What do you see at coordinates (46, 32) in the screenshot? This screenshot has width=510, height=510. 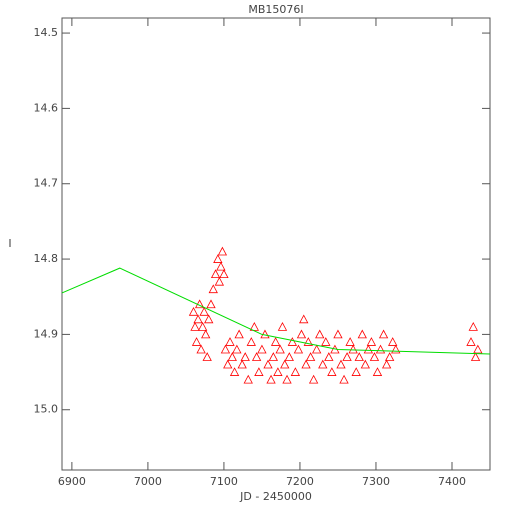 I see `y-tick-label: 14.5` at bounding box center [46, 32].